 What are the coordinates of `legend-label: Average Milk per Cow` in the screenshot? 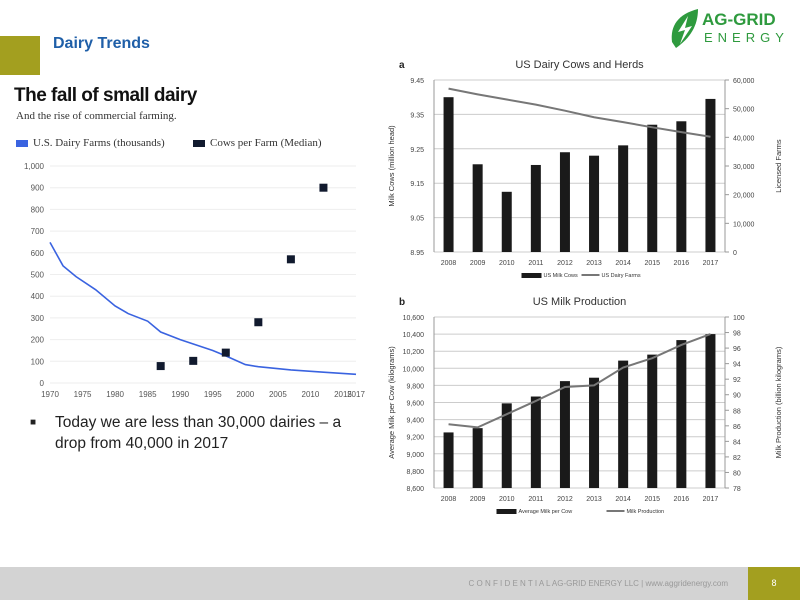 It's located at (546, 512).